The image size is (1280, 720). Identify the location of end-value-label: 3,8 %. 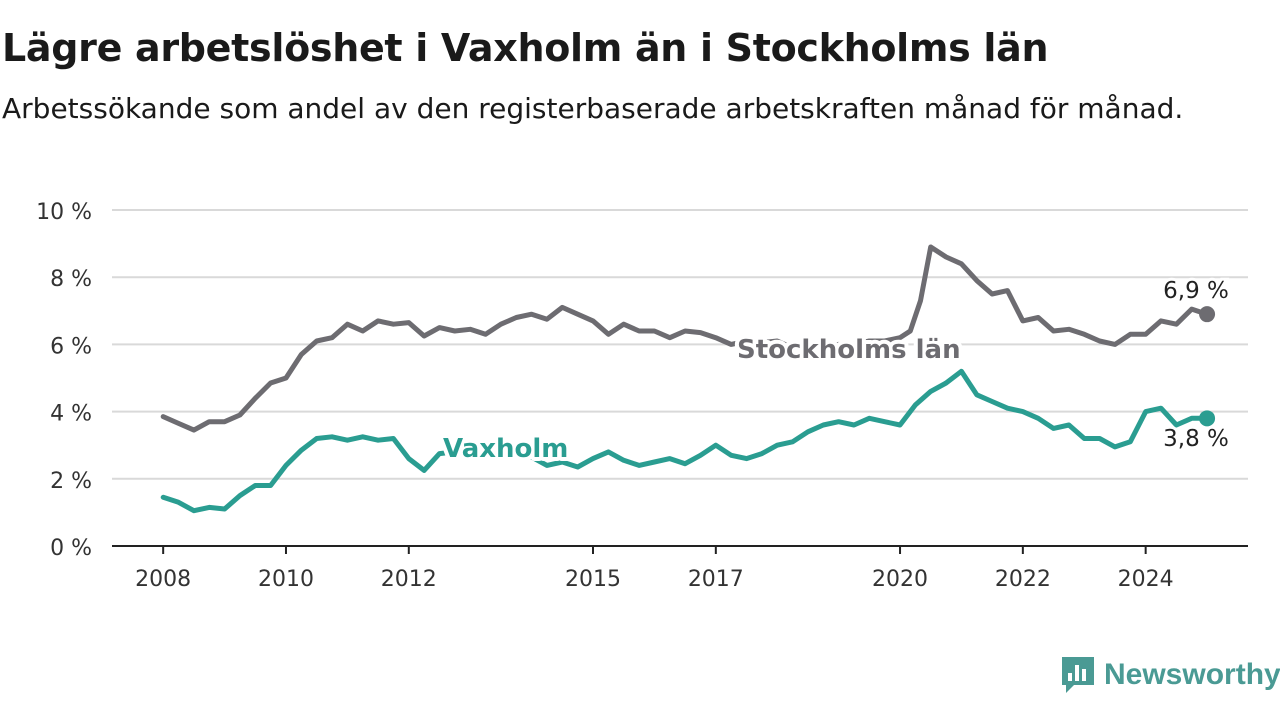
(1196, 439).